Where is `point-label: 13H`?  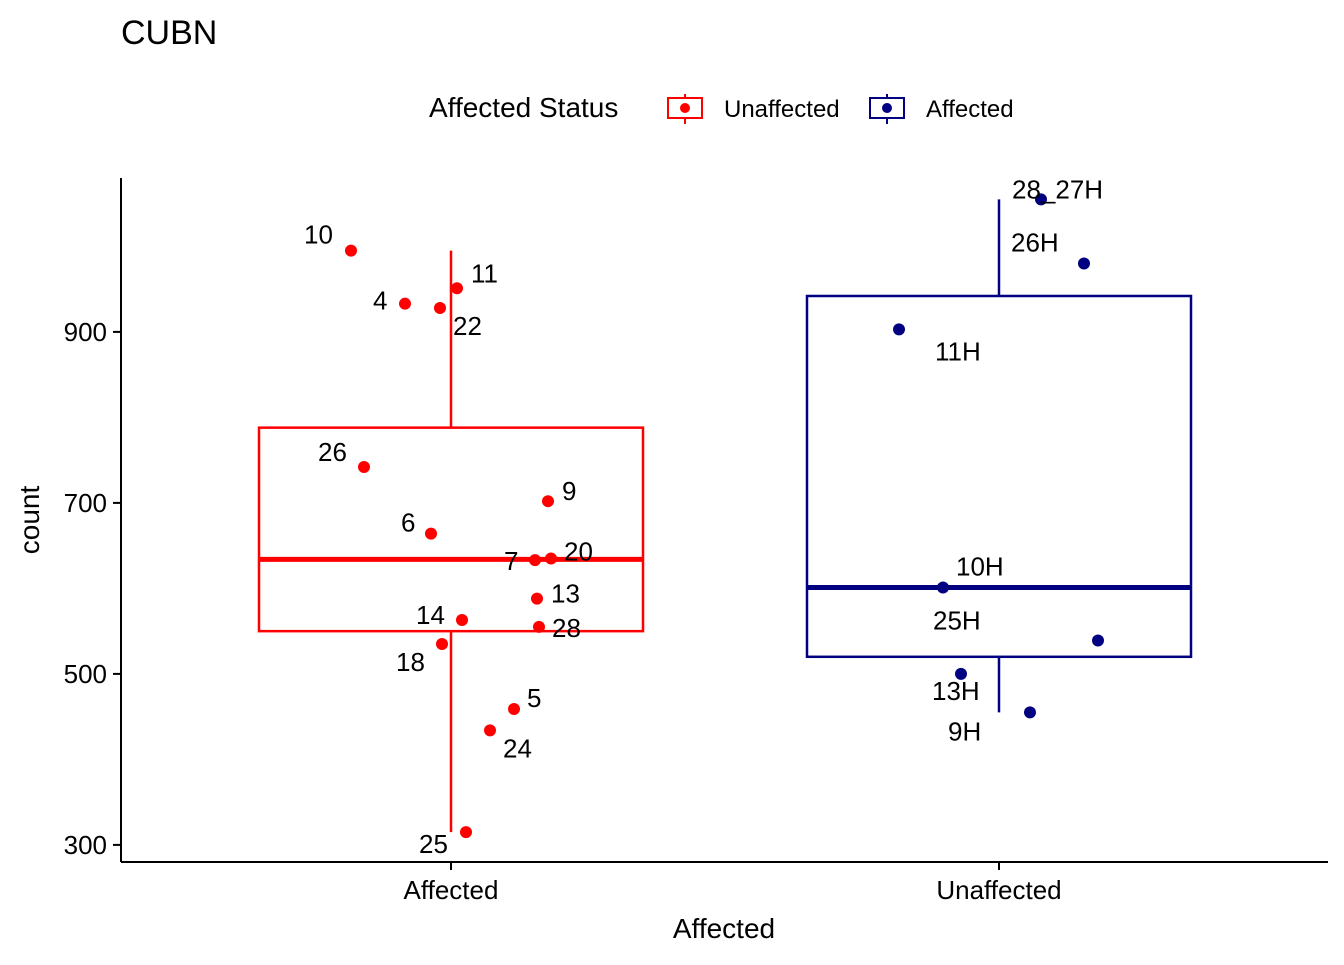 point-label: 13H is located at coordinates (956, 691).